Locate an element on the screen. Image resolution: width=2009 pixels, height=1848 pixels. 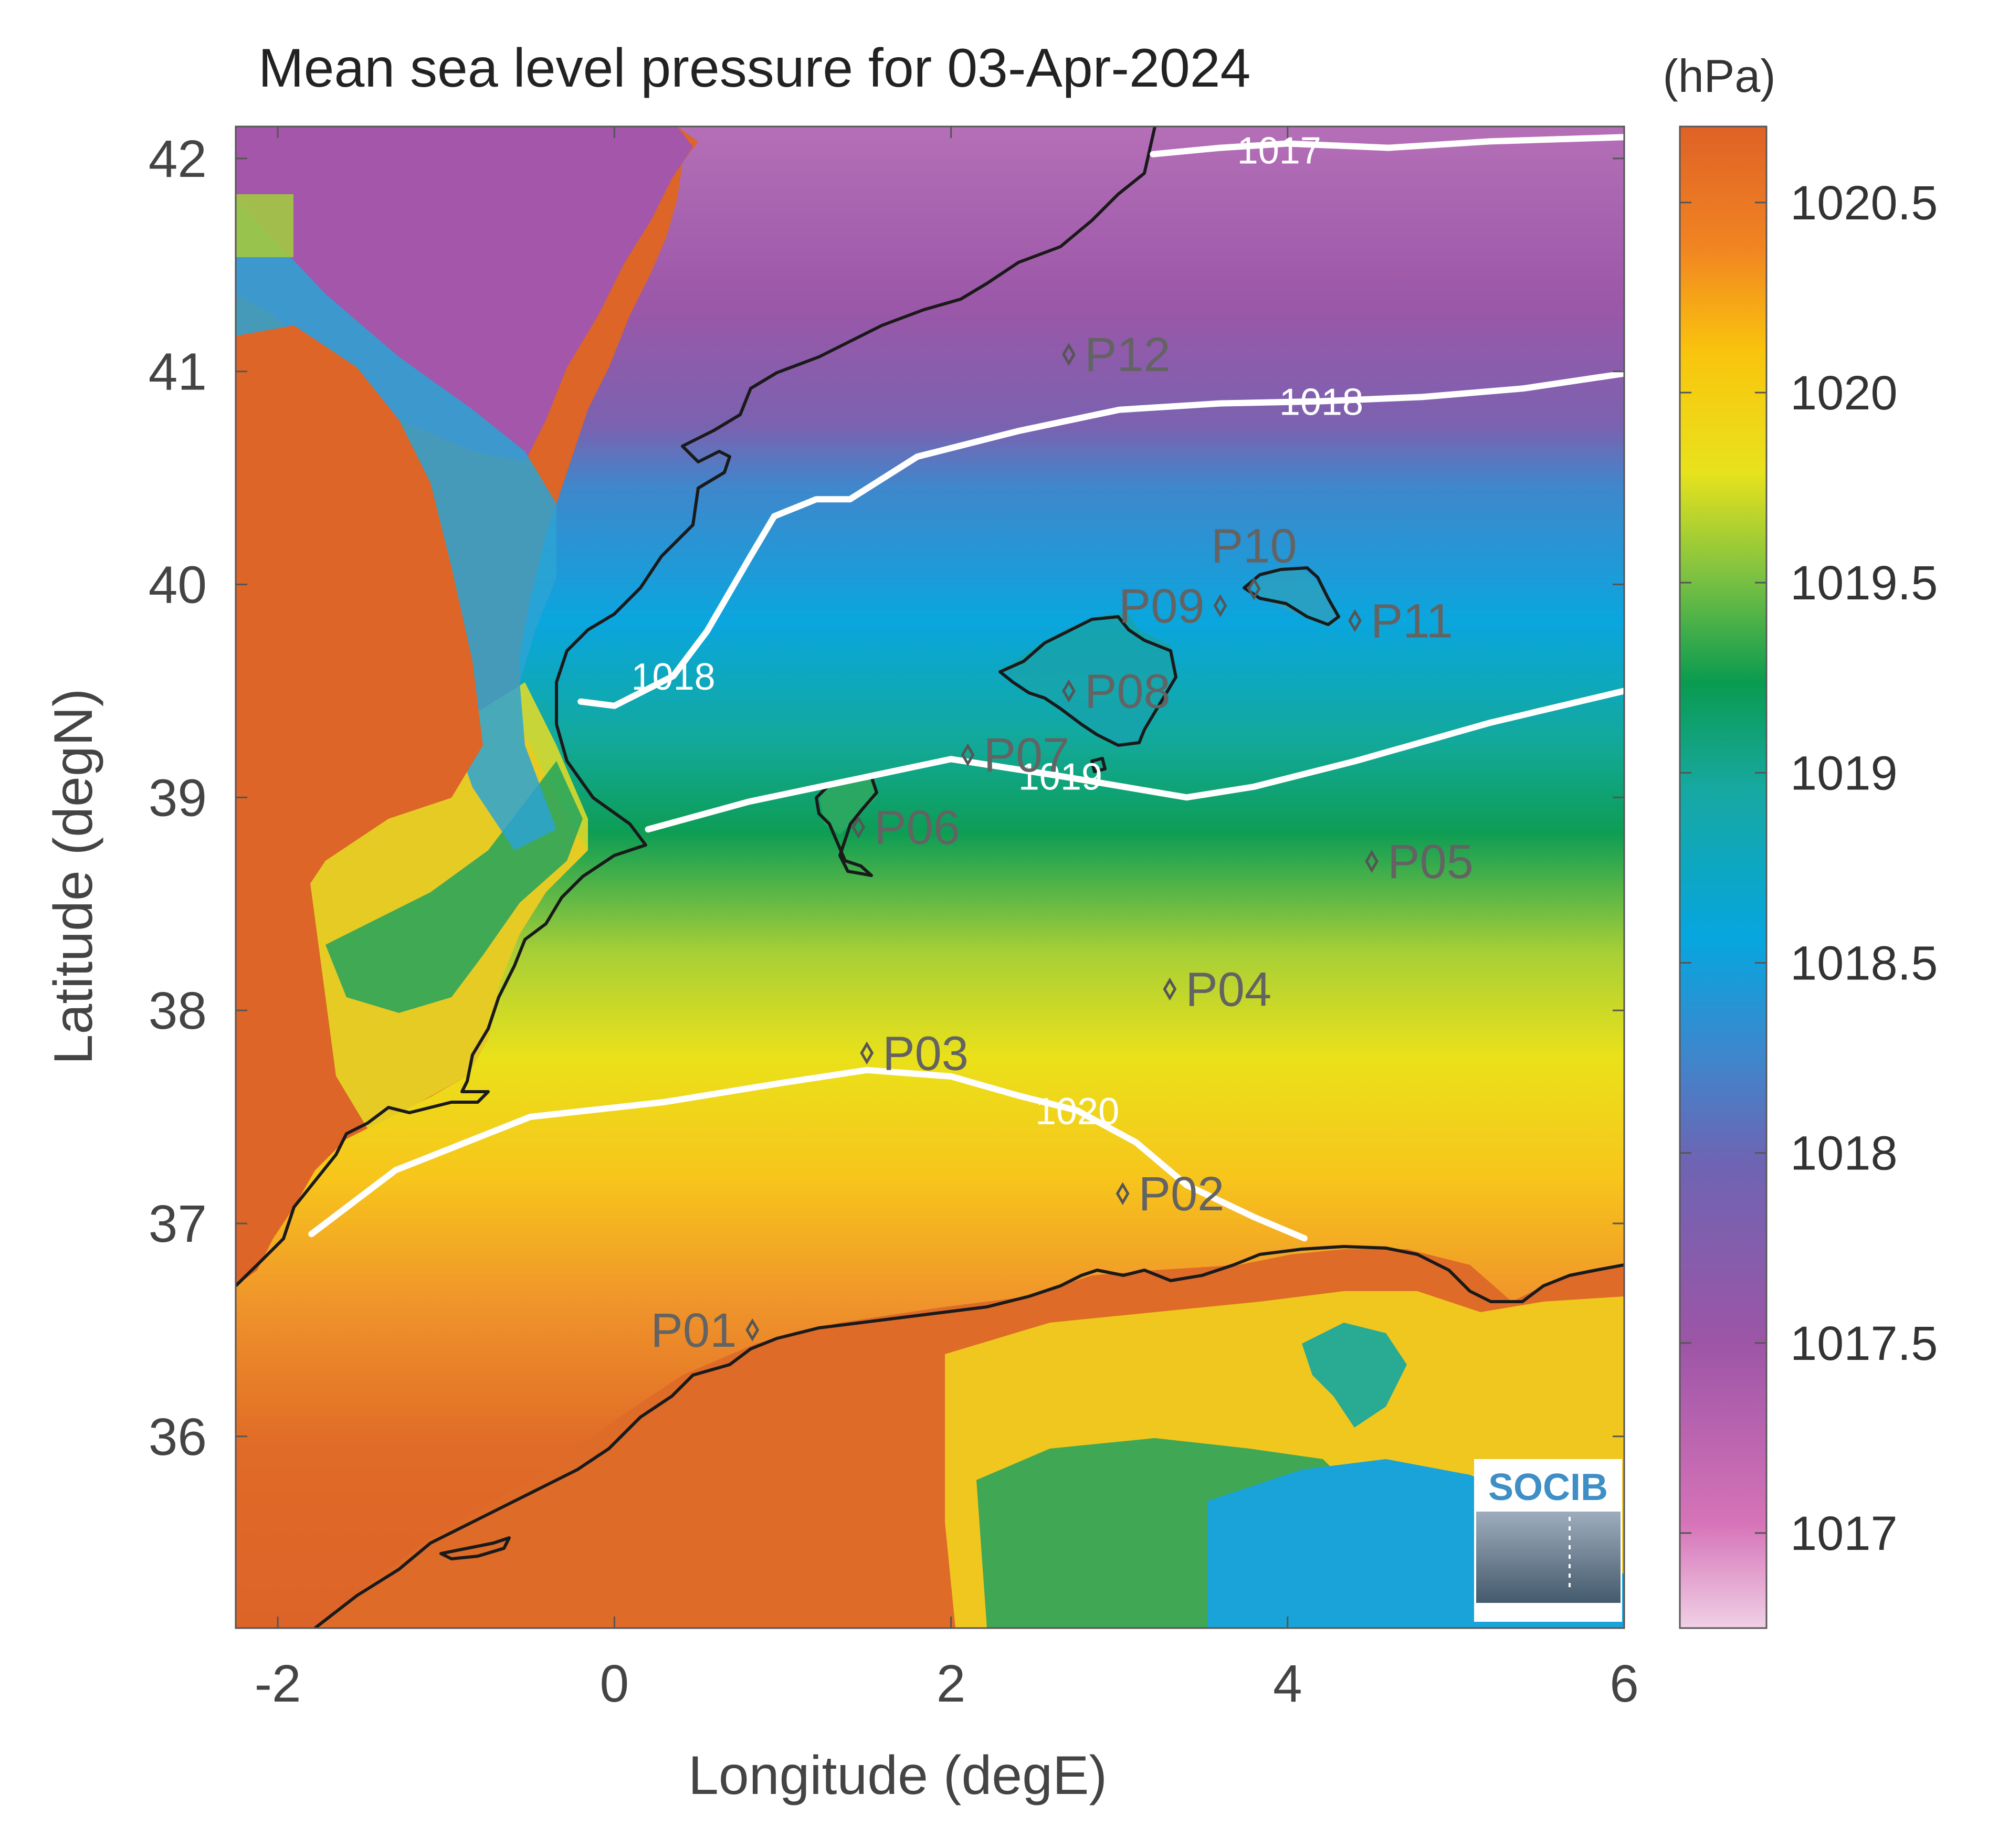
coastline-mallorca is located at coordinates (1087, 681).